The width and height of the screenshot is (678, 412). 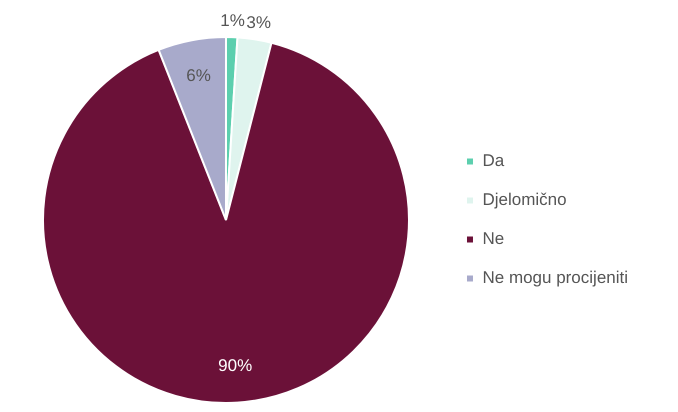 What do you see at coordinates (524, 200) in the screenshot?
I see `legend-label: Djelomično` at bounding box center [524, 200].